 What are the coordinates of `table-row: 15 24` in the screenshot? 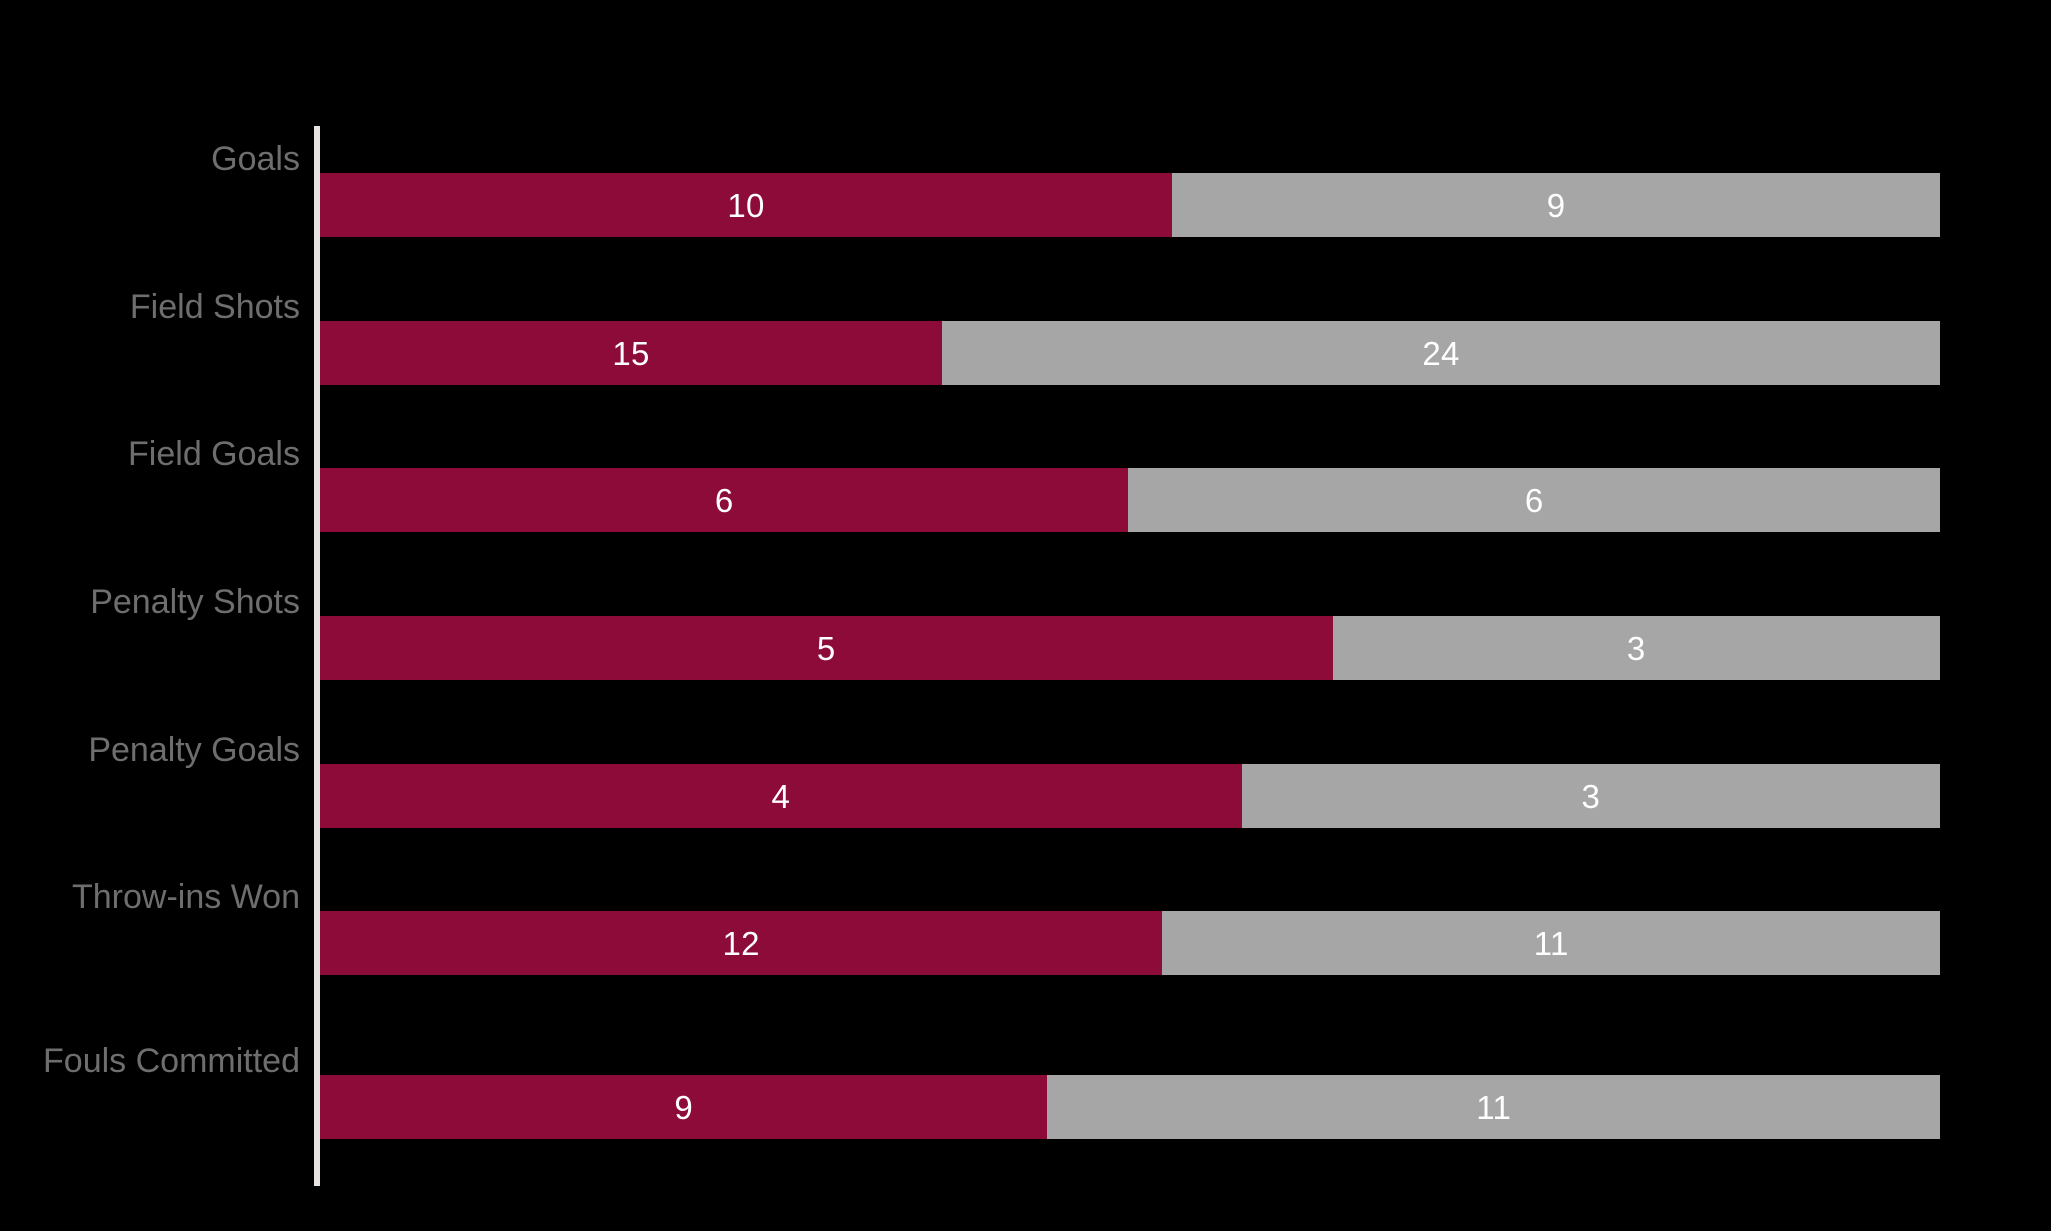 It's located at (1130, 353).